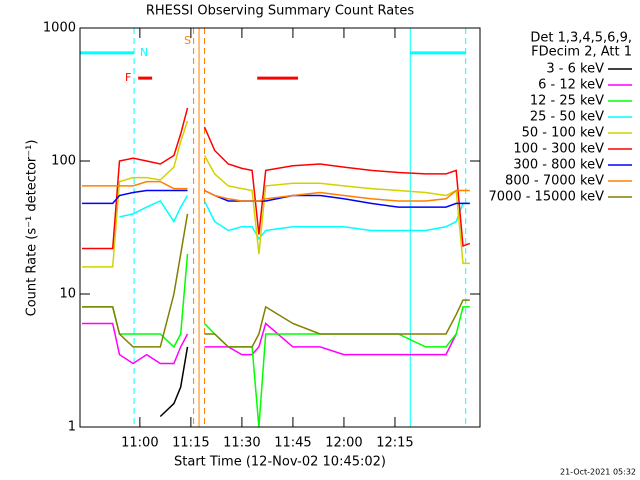 Image resolution: width=640 pixels, height=480 pixels. Describe the element at coordinates (567, 101) in the screenshot. I see `legend-label: 12 - 25 keV` at that location.